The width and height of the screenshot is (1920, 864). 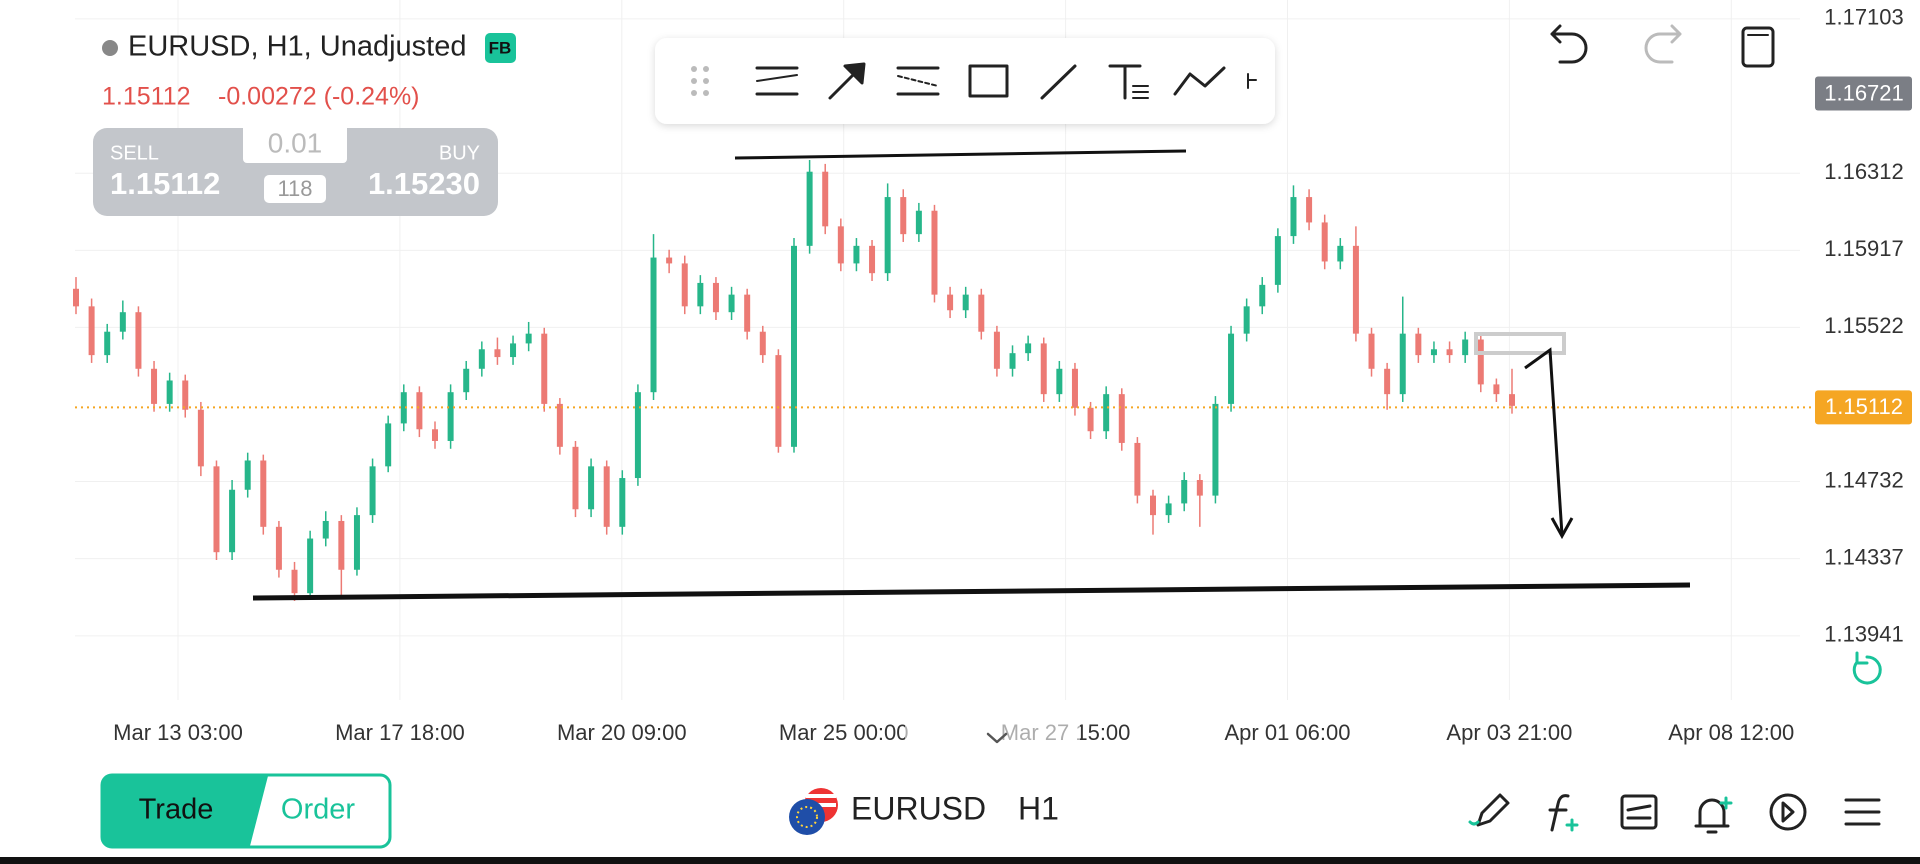 I want to click on reset-chart, so click(x=1867, y=668).